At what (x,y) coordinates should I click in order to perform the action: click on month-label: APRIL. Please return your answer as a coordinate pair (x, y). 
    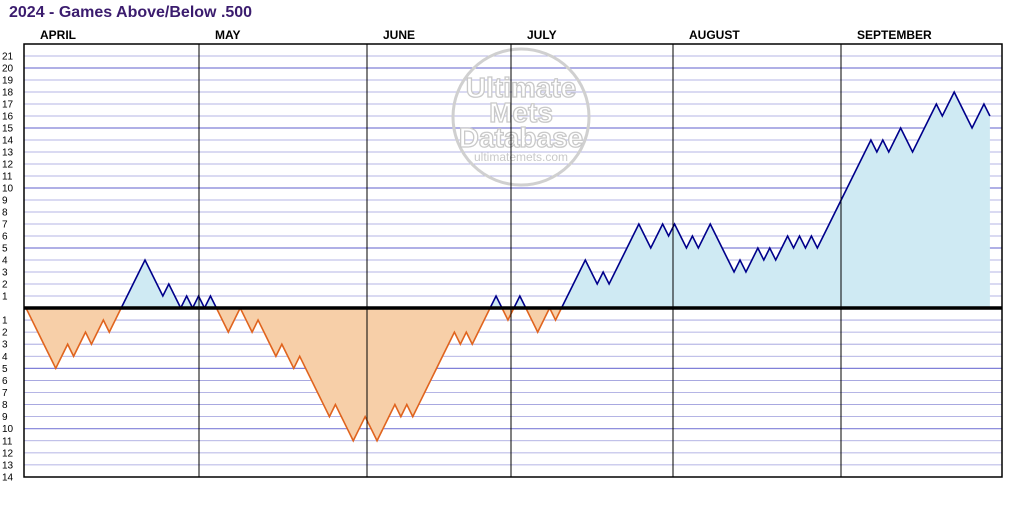
    Looking at the image, I should click on (58, 35).